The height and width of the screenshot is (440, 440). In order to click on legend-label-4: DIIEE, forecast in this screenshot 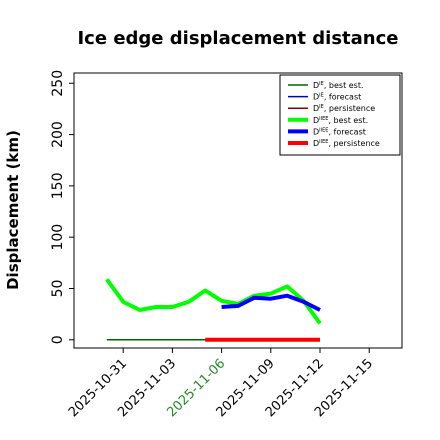, I will do `click(339, 131)`.